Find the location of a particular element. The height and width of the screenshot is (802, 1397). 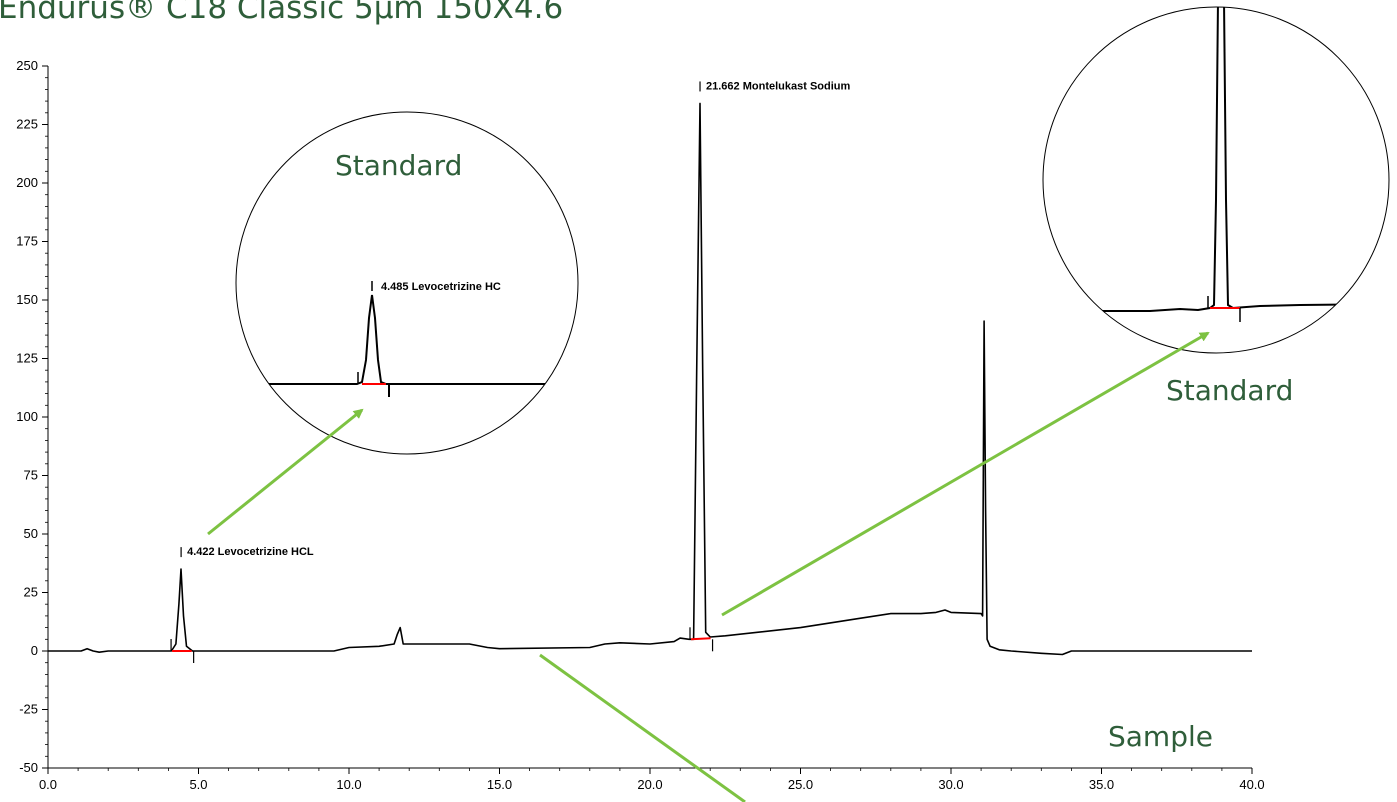

x-tick-label: 35.0 is located at coordinates (1101, 784).